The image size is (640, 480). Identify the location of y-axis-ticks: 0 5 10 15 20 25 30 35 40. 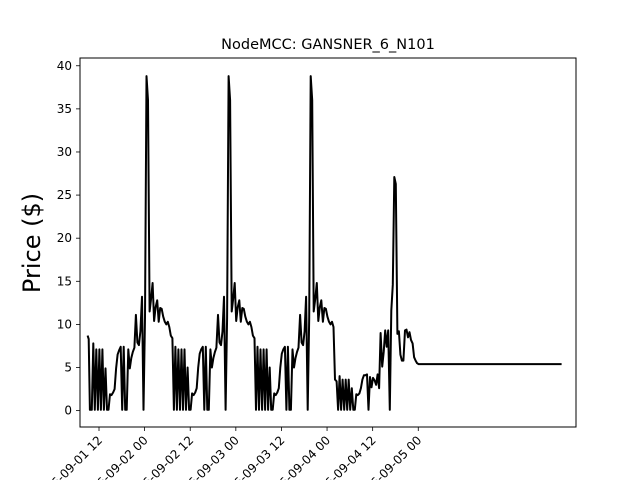
(68, 238).